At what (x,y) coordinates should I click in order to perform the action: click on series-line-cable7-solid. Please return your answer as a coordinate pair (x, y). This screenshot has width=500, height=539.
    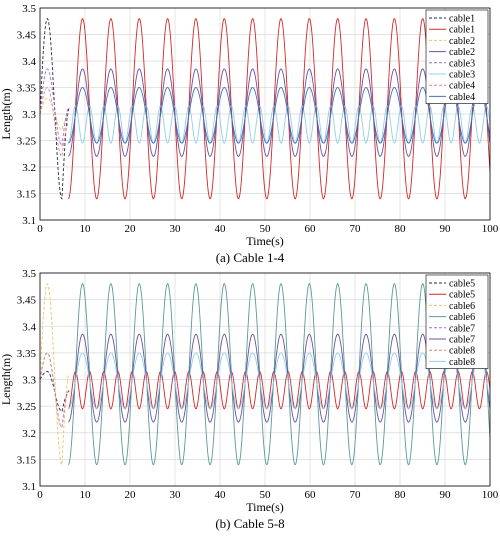
    Looking at the image, I should click on (279, 378).